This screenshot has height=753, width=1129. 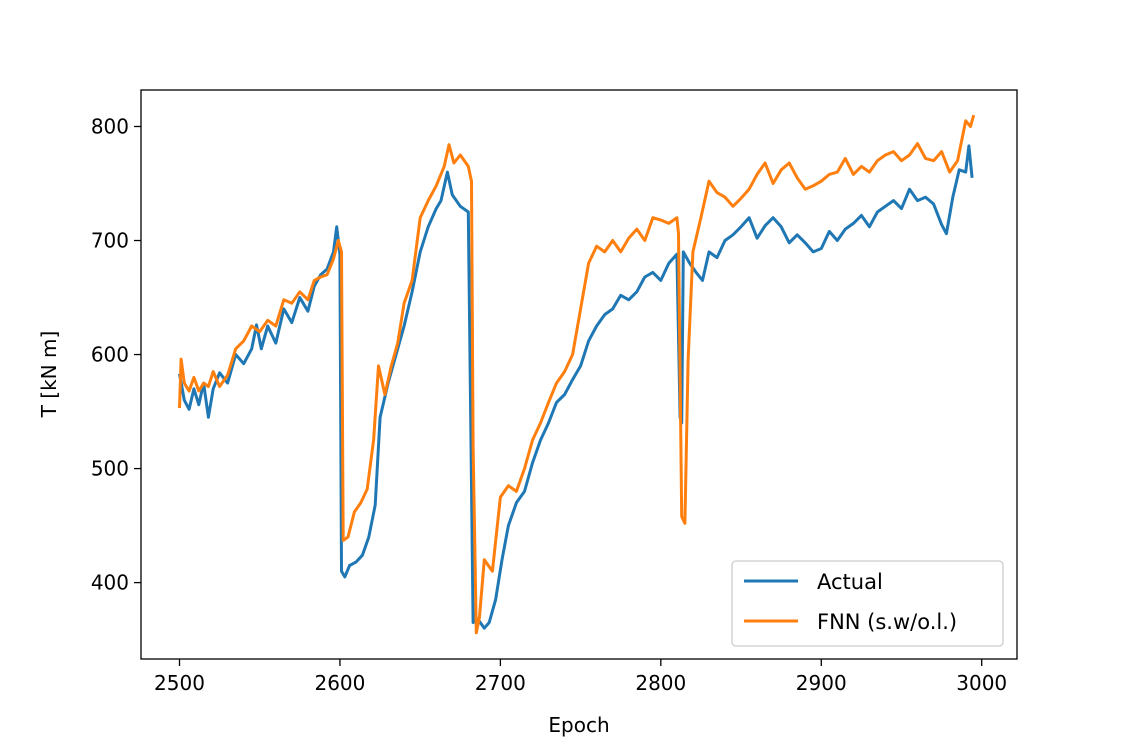 I want to click on x-tick-label: 2800, so click(x=660, y=683).